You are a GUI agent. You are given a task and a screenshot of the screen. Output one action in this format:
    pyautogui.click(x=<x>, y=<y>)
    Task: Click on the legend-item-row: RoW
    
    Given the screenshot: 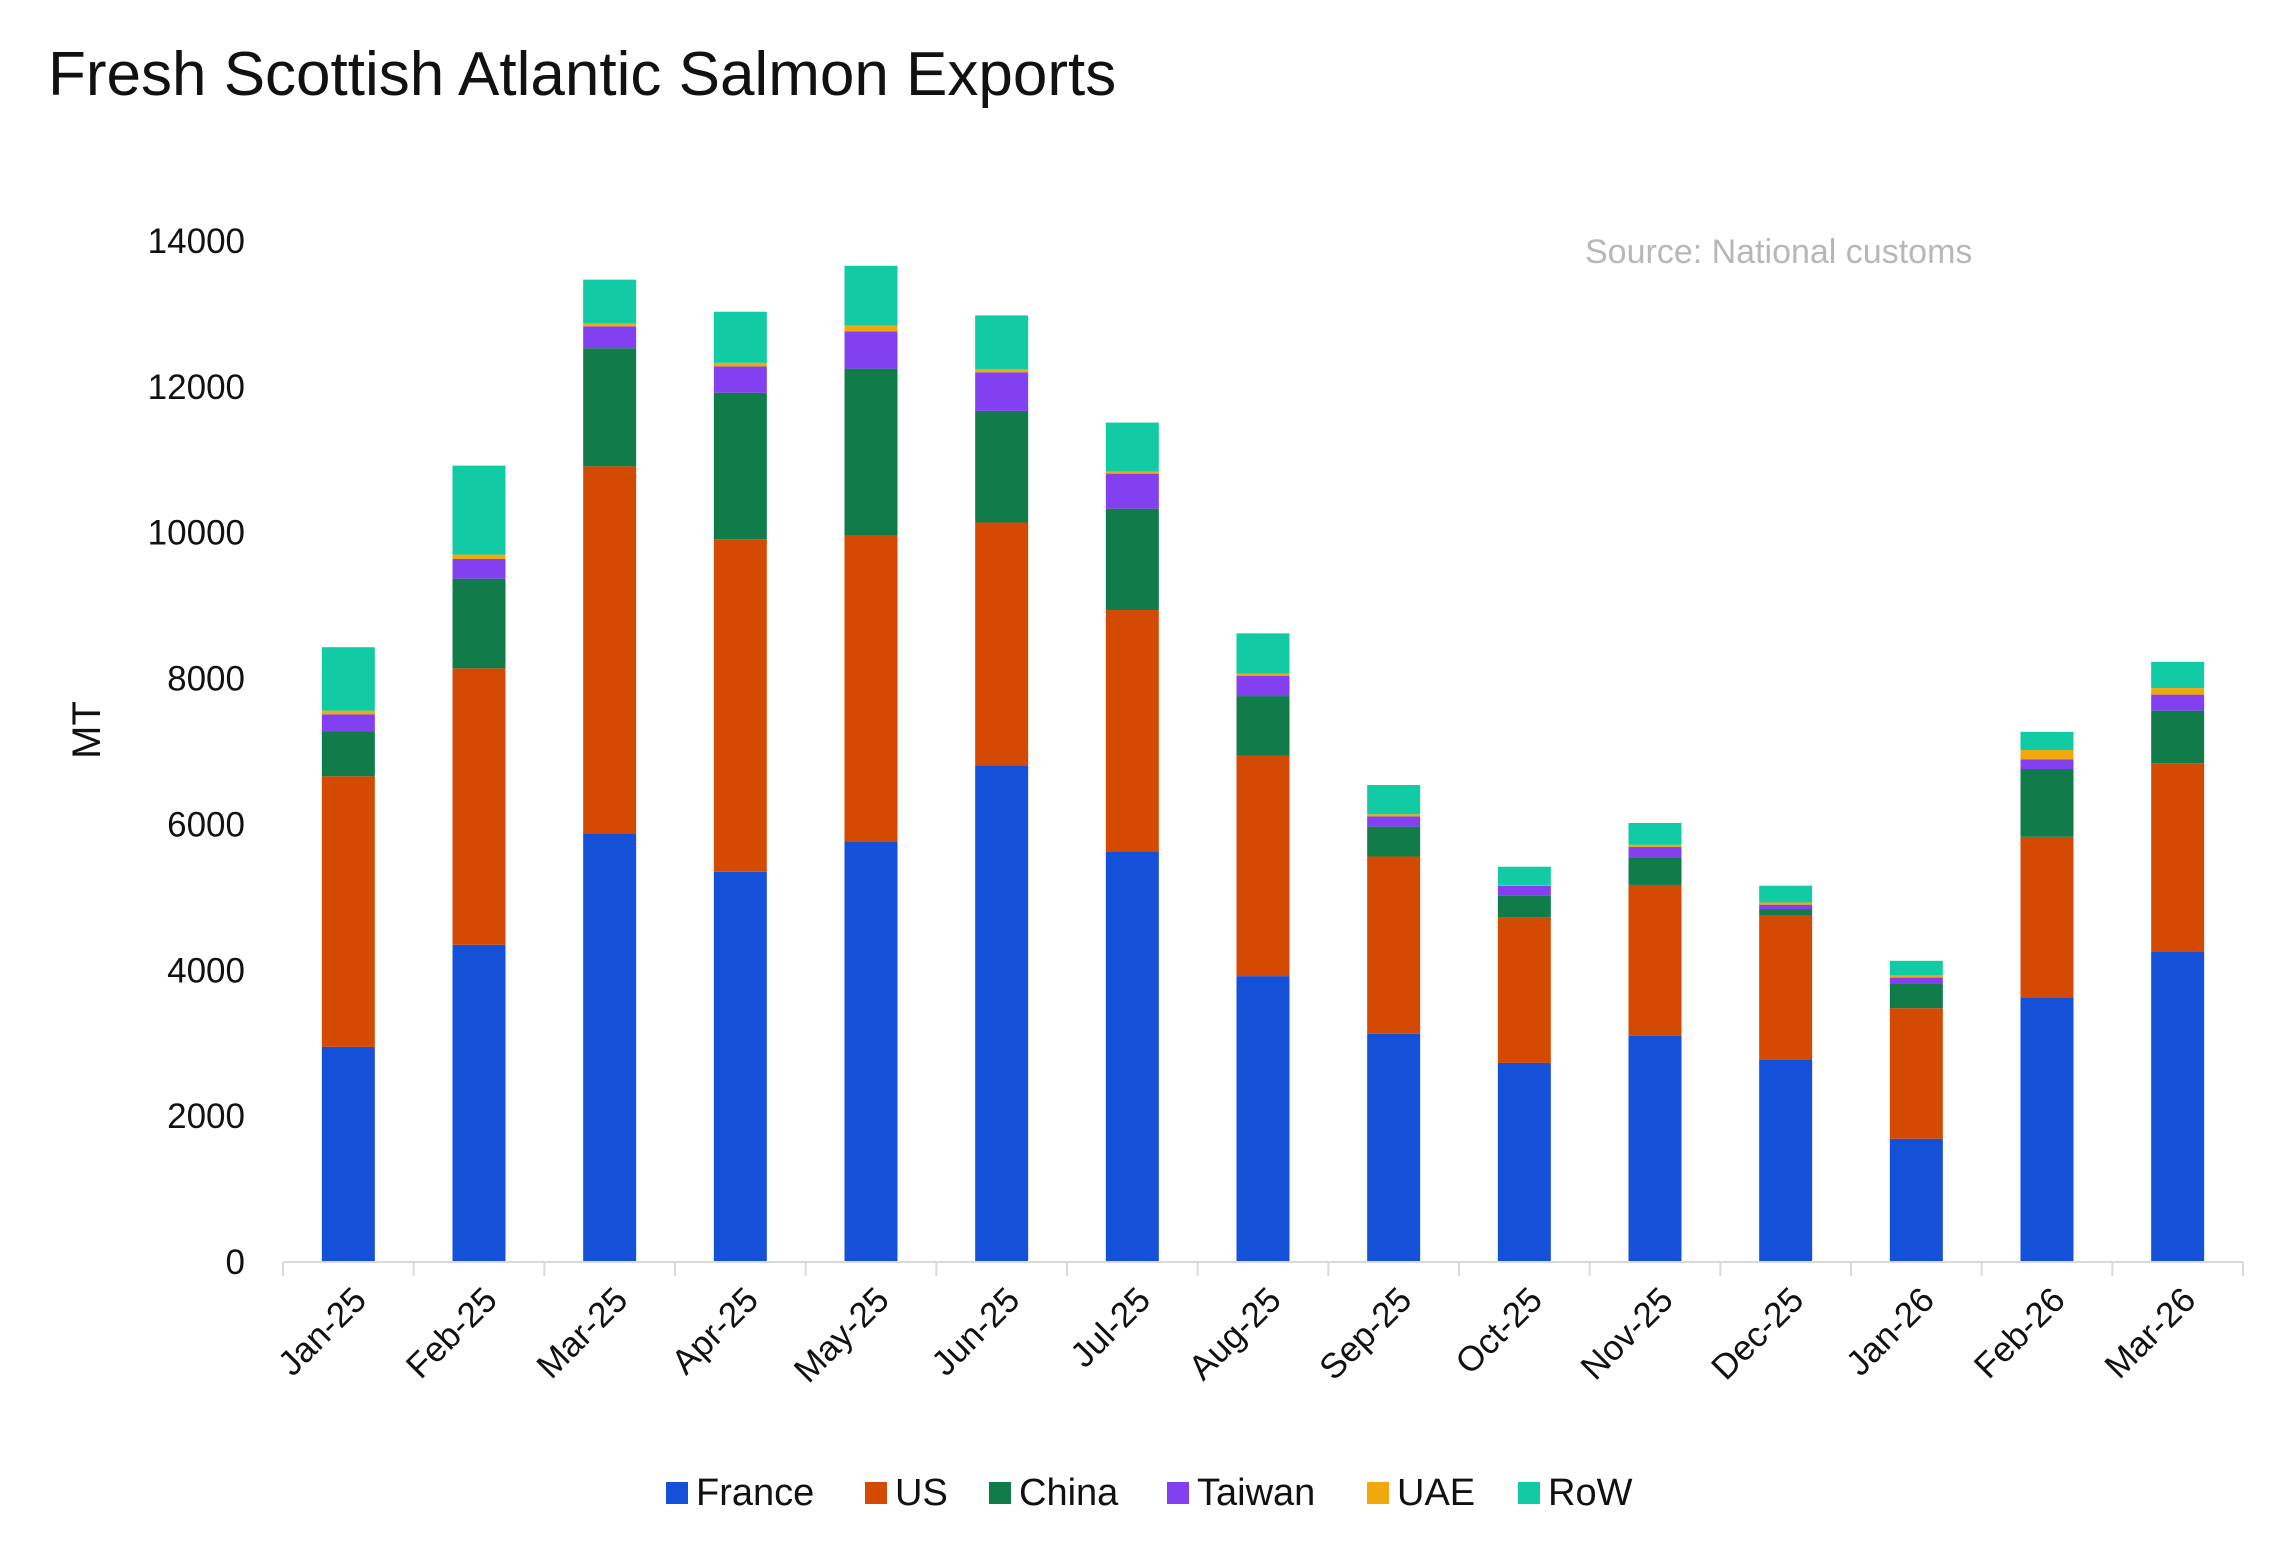 What is the action you would take?
    pyautogui.click(x=1575, y=1493)
    